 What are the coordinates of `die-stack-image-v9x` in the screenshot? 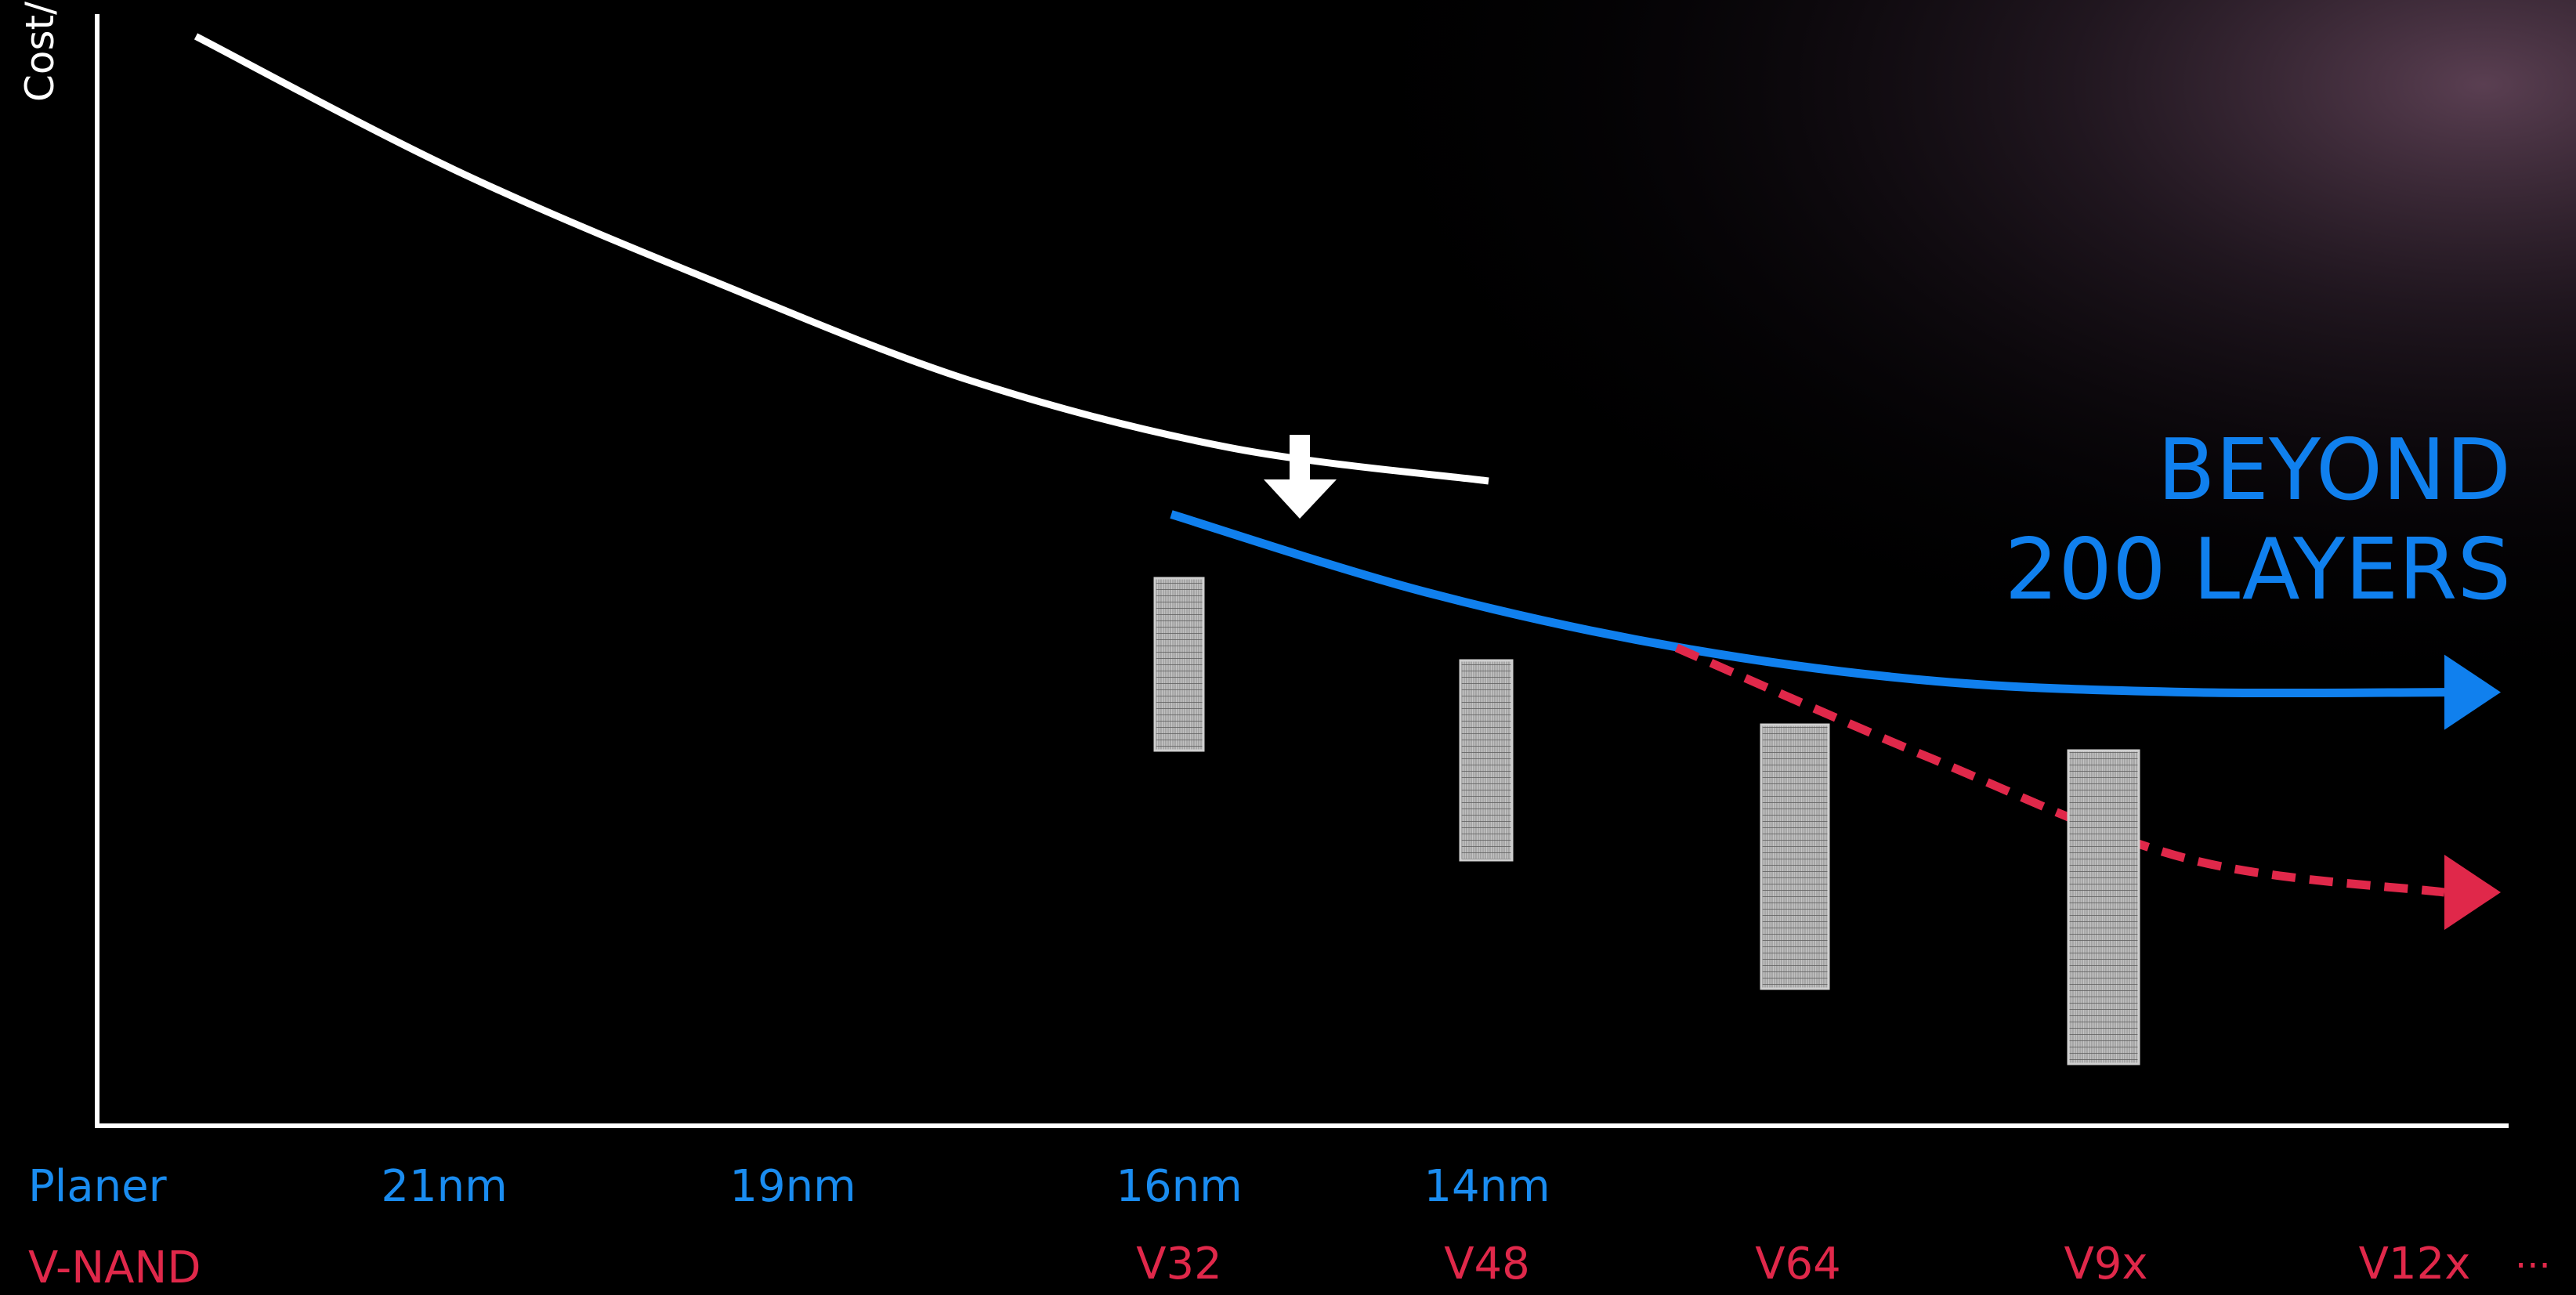 It's located at (2103, 907).